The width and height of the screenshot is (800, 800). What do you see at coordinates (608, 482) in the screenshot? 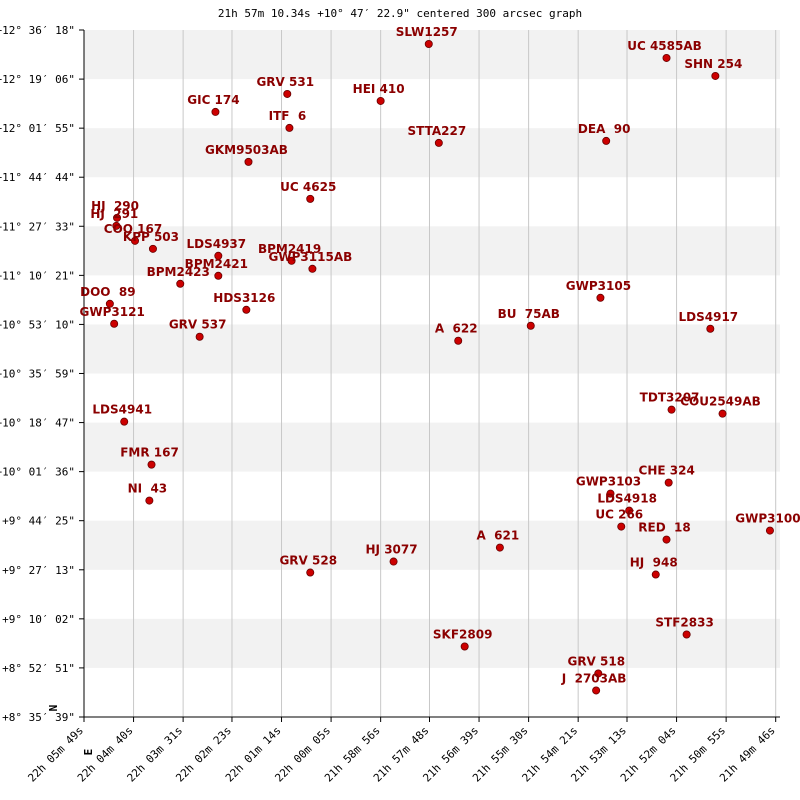
I see `star-label: GWP3103` at bounding box center [608, 482].